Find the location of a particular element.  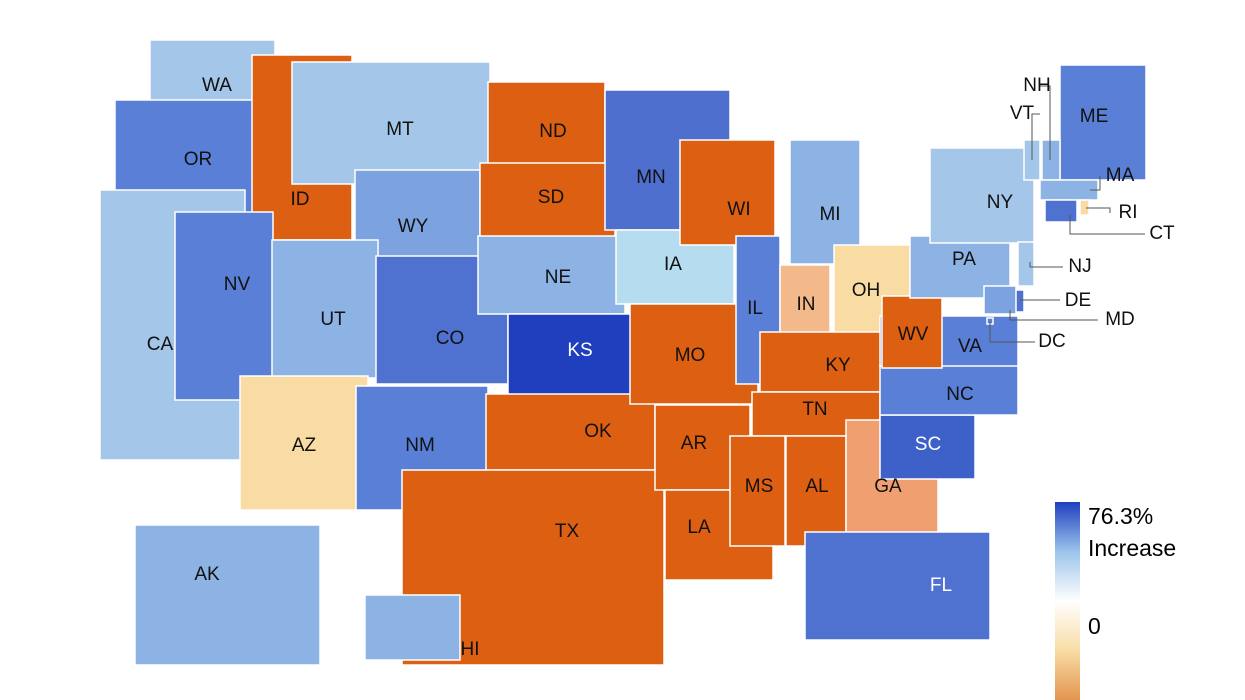

state-label: CT is located at coordinates (1162, 233).